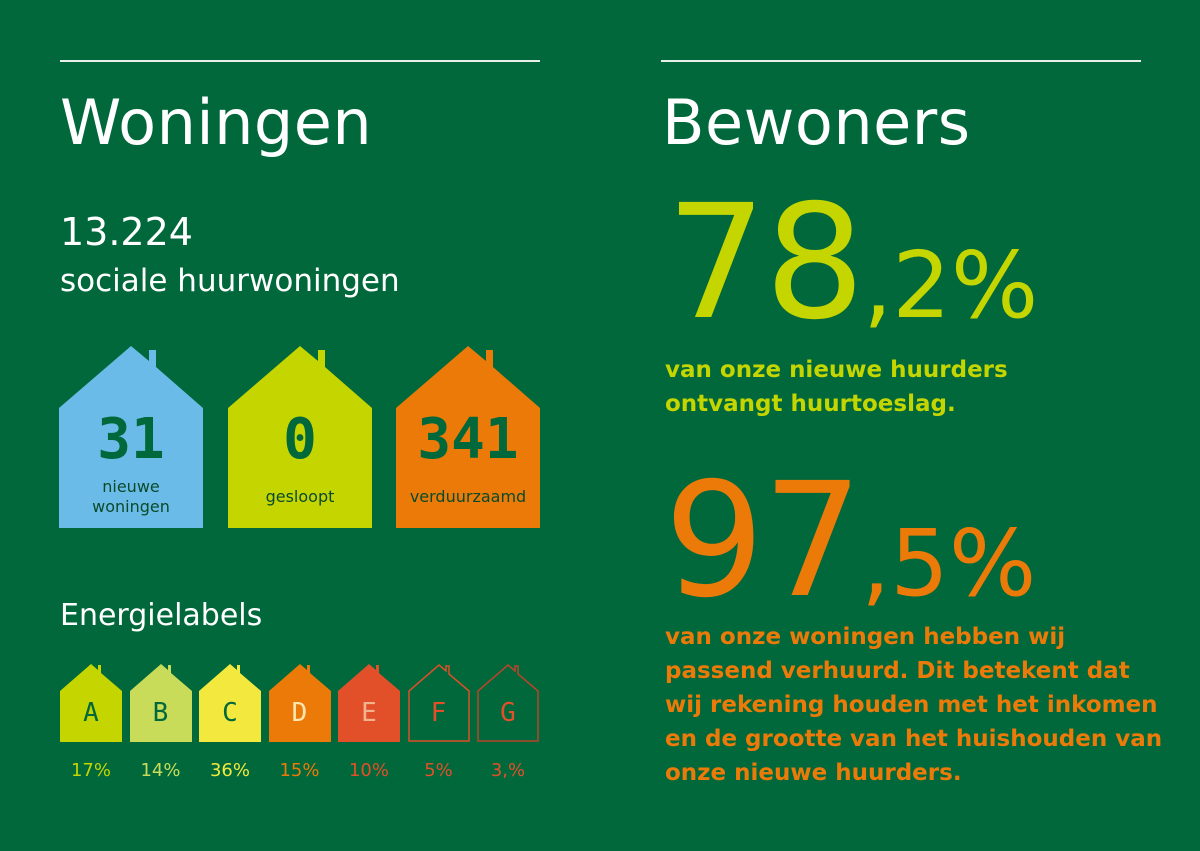 The width and height of the screenshot is (1200, 851). Describe the element at coordinates (131, 506) in the screenshot. I see `house-stat-label: woningen` at that location.